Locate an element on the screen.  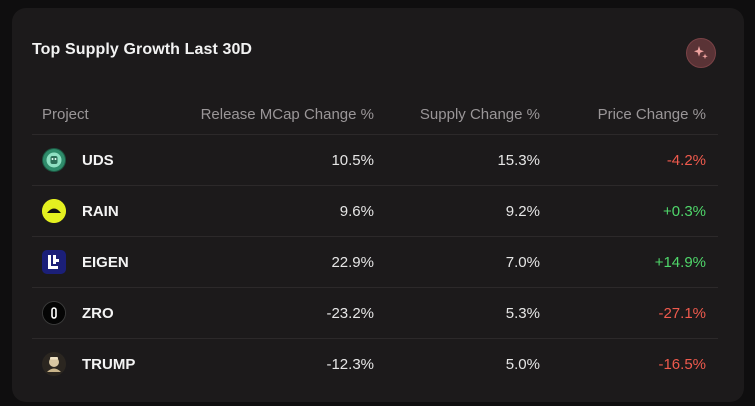
header-supply-change: Supply Change % is located at coordinates (479, 114).